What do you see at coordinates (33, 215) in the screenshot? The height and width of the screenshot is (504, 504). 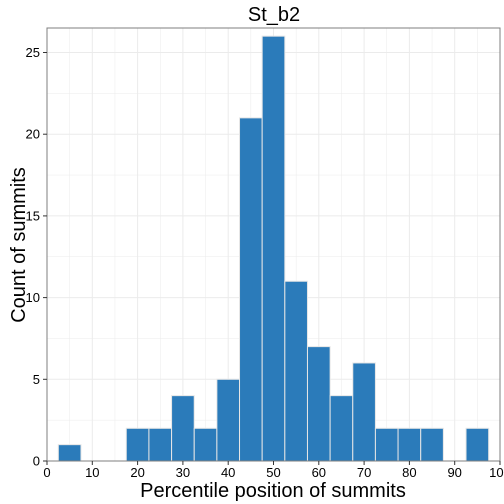 I see `y-tick-label: 15` at bounding box center [33, 215].